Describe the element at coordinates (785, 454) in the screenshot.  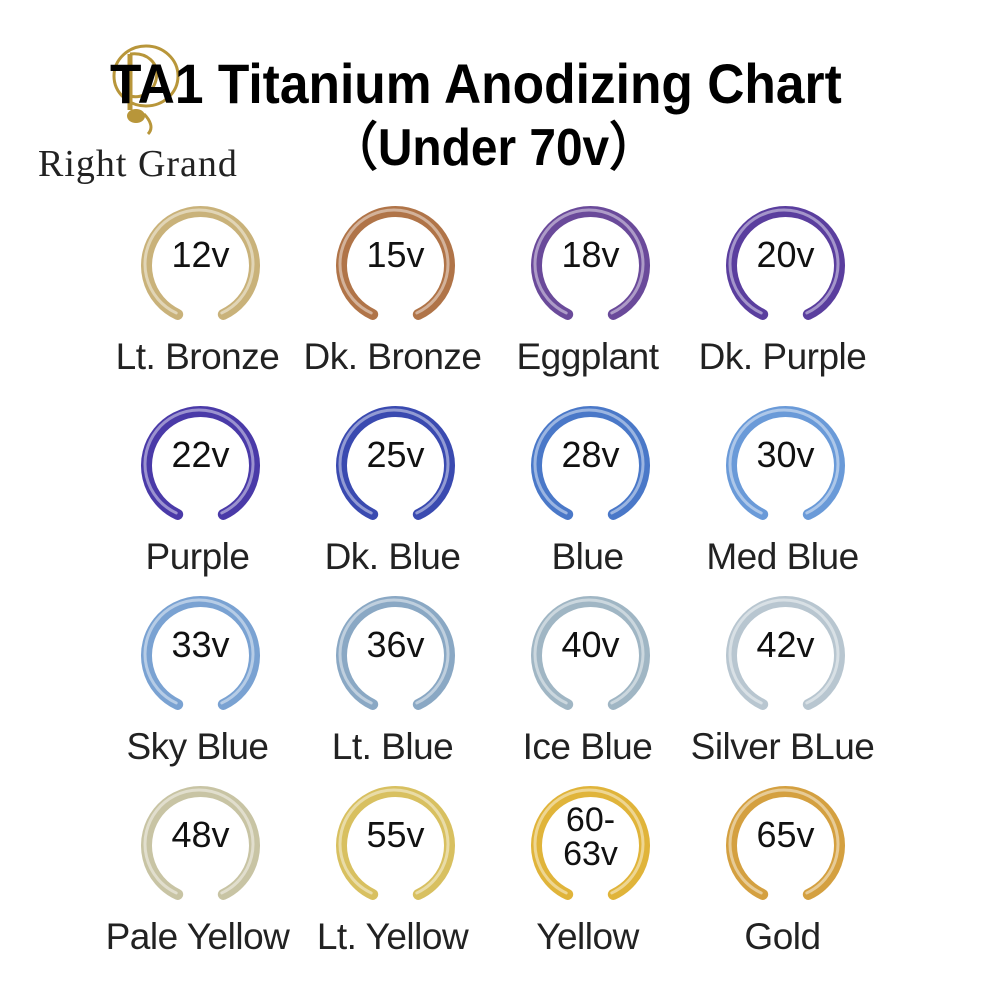
I see `voltage-label: 30v` at that location.